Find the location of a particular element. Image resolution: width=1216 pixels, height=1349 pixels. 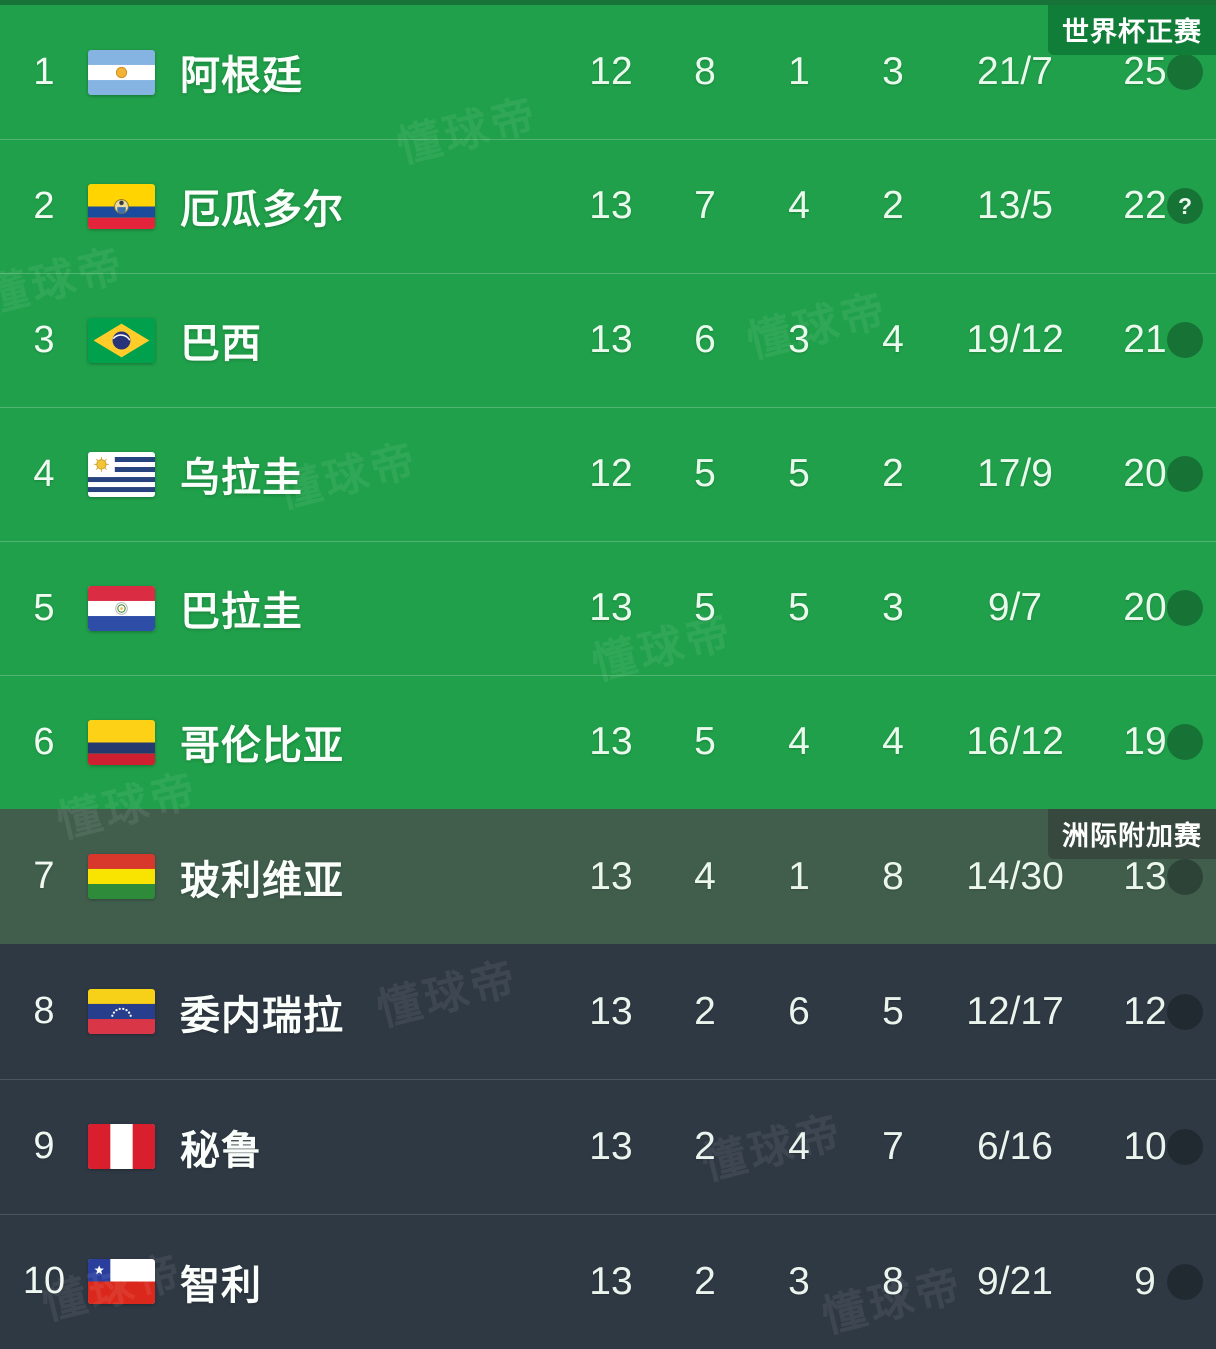

points: 21 is located at coordinates (1145, 339).